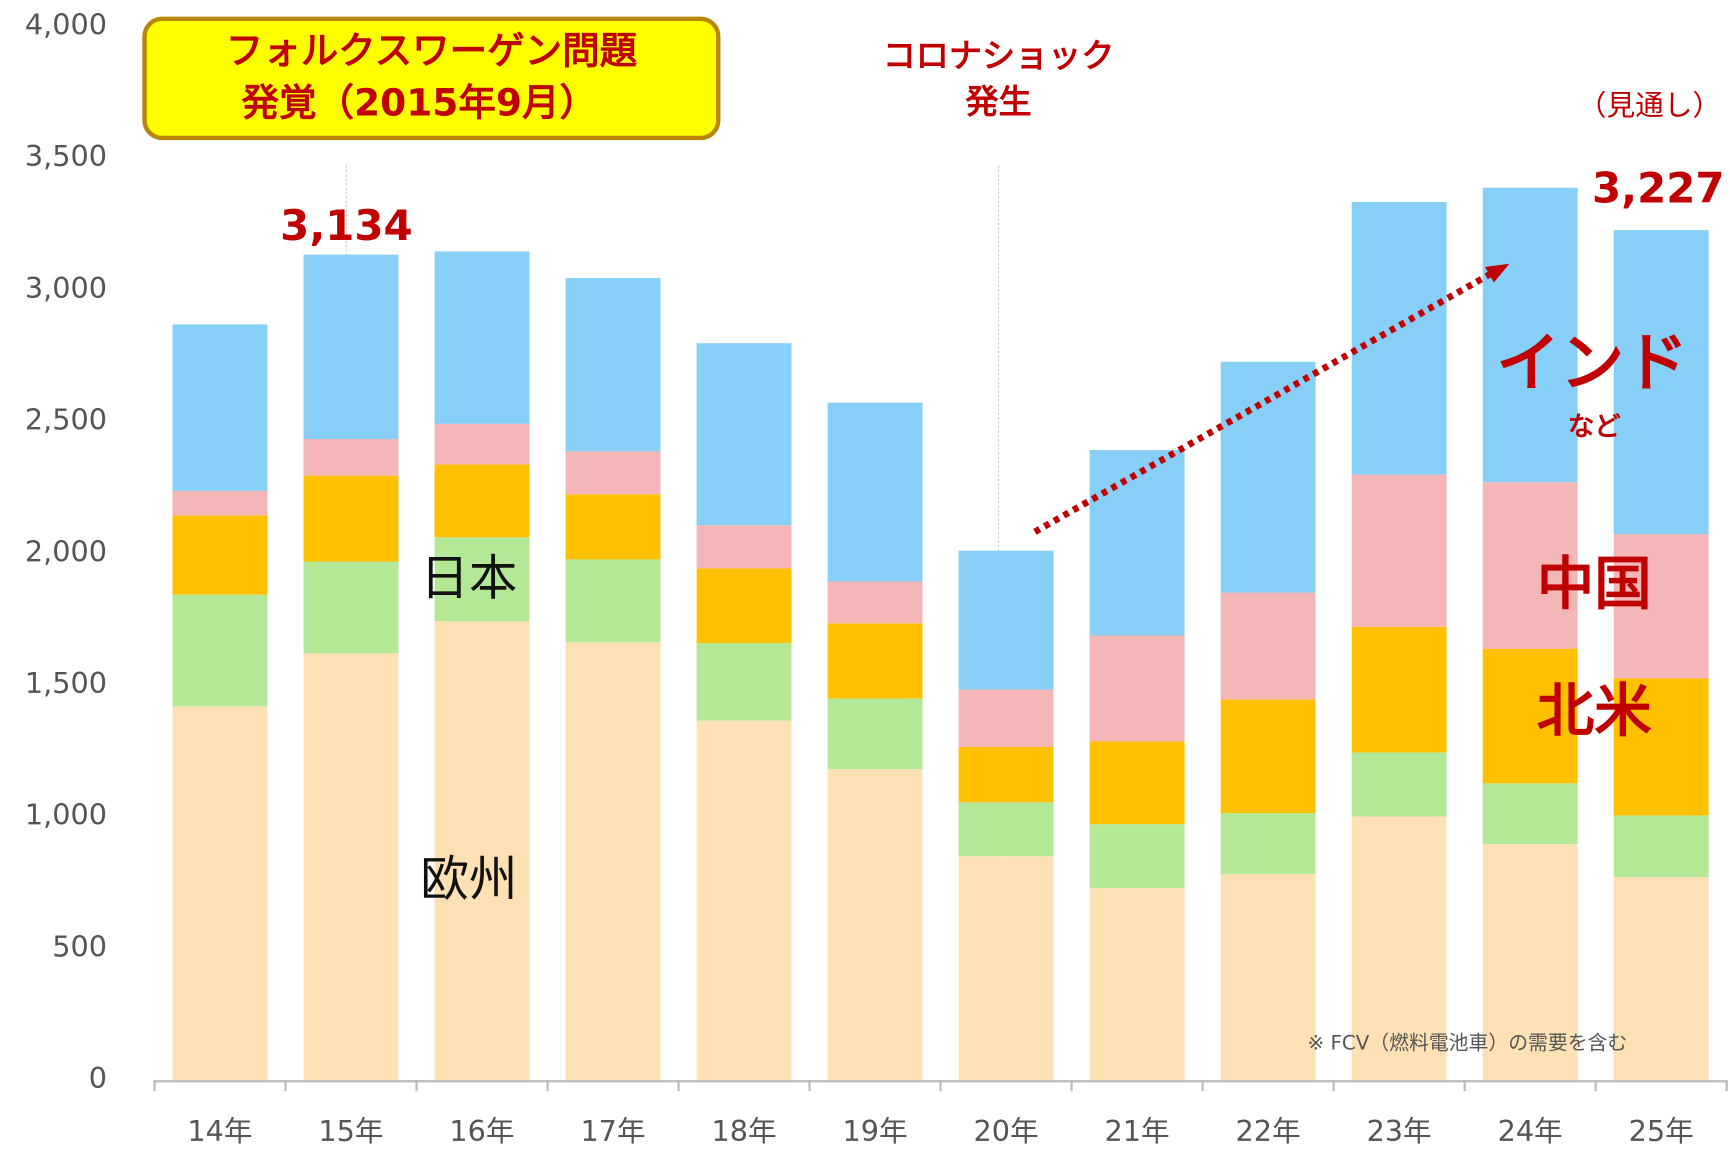 The width and height of the screenshot is (1730, 1153). I want to click on y-tick-label: 1,000, so click(66, 815).